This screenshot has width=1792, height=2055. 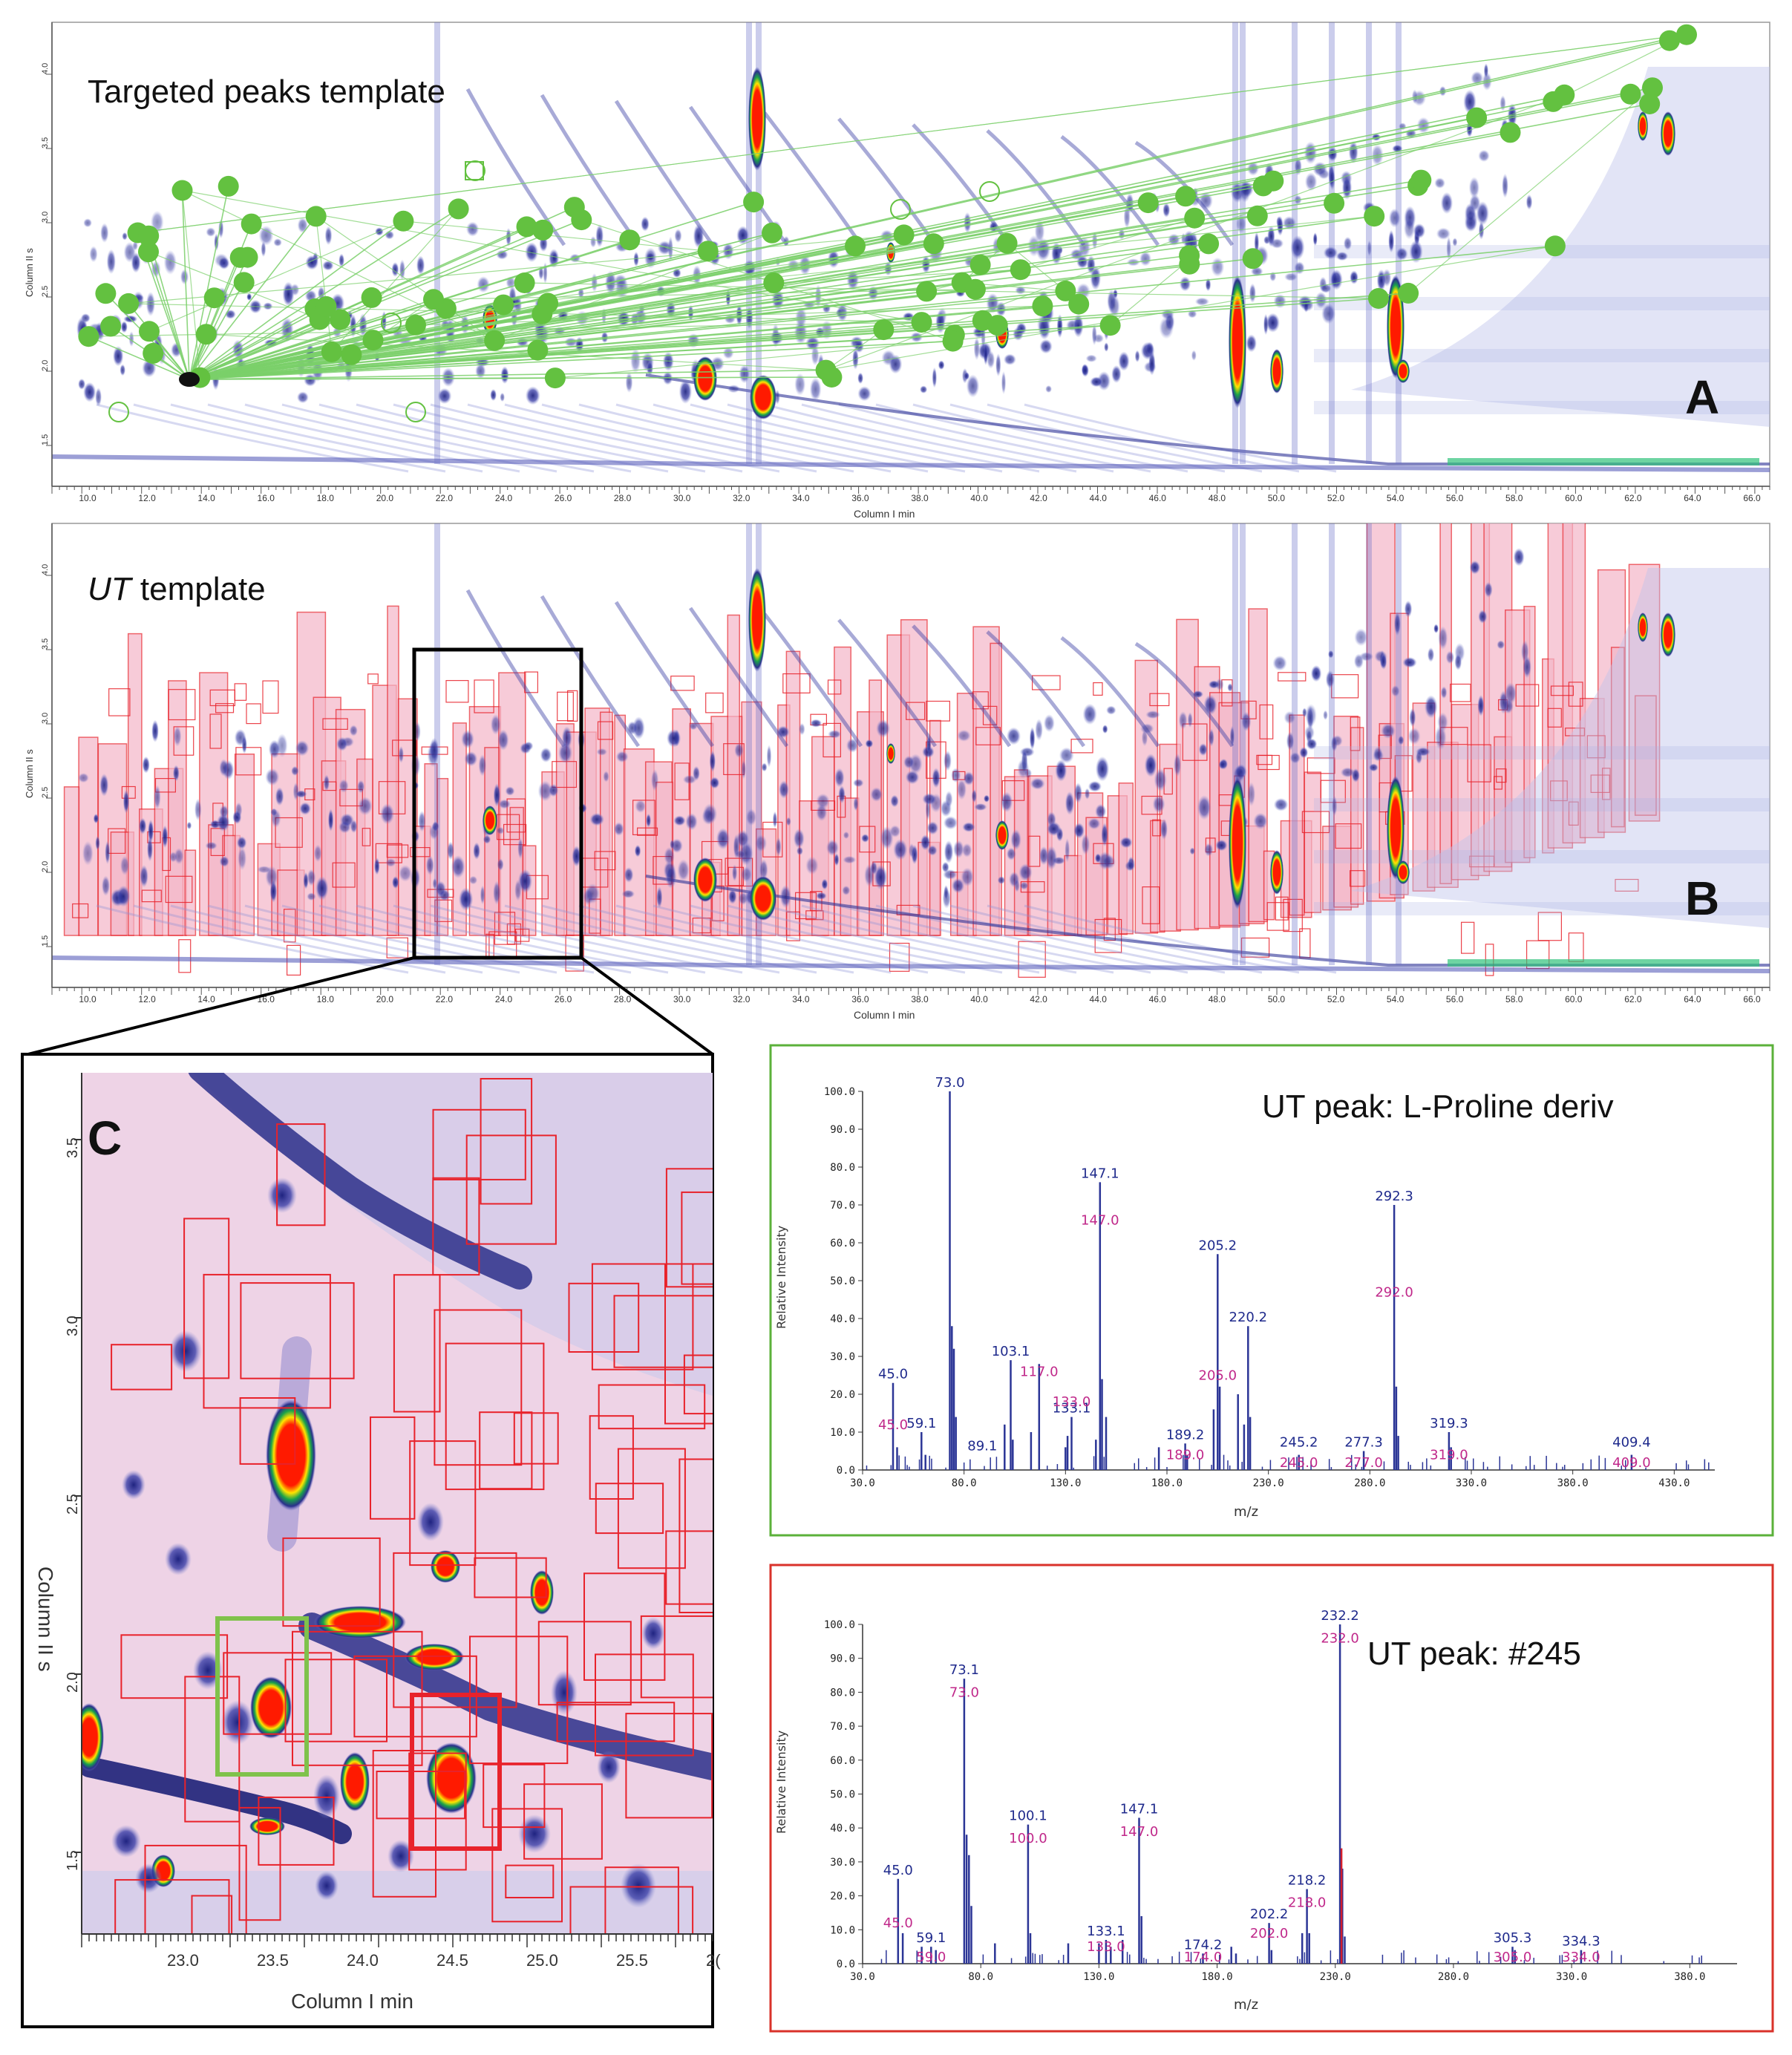 I want to click on panel-a-yaxis: 1.5 2.0 2.5 3.0 3.5 4.0, so click(x=47, y=254).